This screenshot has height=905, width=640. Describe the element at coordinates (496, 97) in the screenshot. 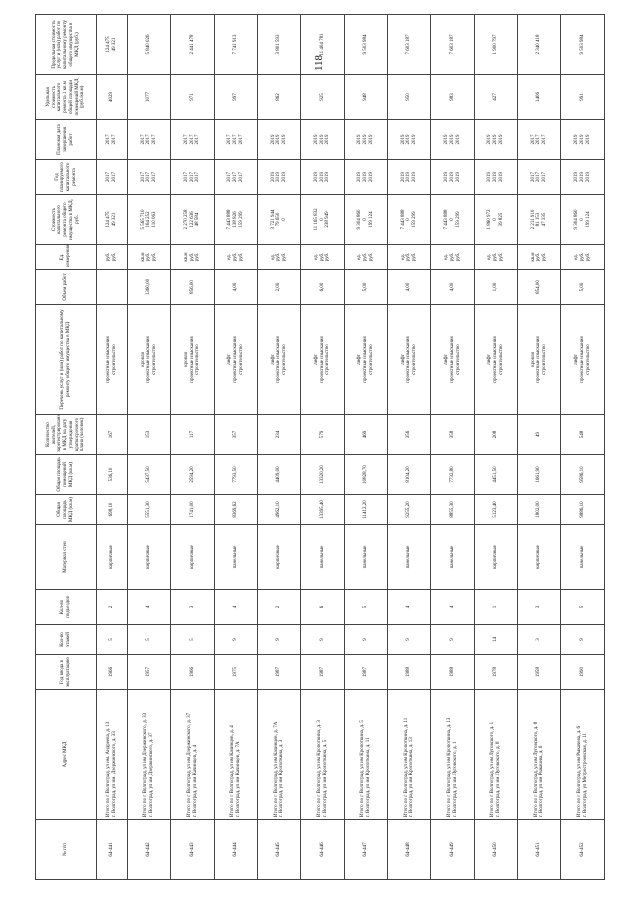

I see `table-cell: 427` at that location.